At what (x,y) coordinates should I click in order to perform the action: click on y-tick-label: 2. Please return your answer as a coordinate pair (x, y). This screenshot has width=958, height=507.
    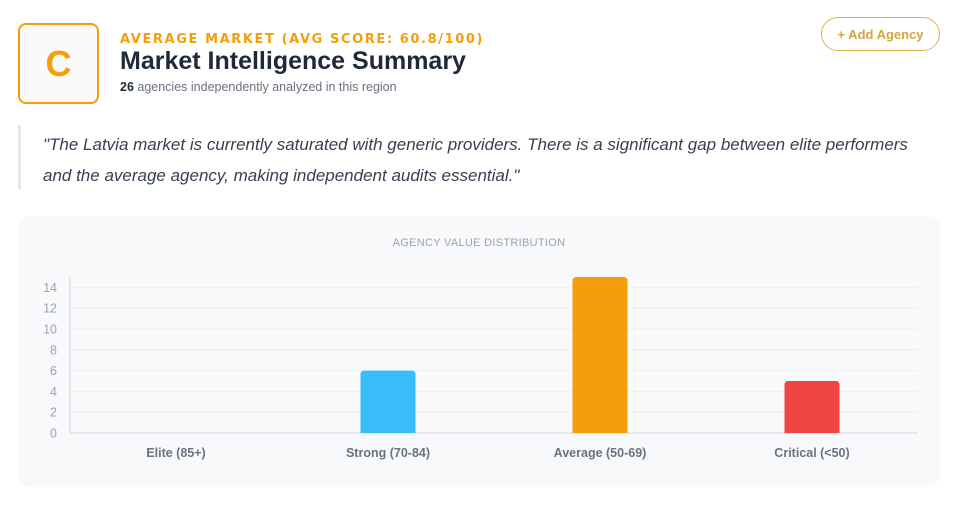
    Looking at the image, I should click on (53, 413).